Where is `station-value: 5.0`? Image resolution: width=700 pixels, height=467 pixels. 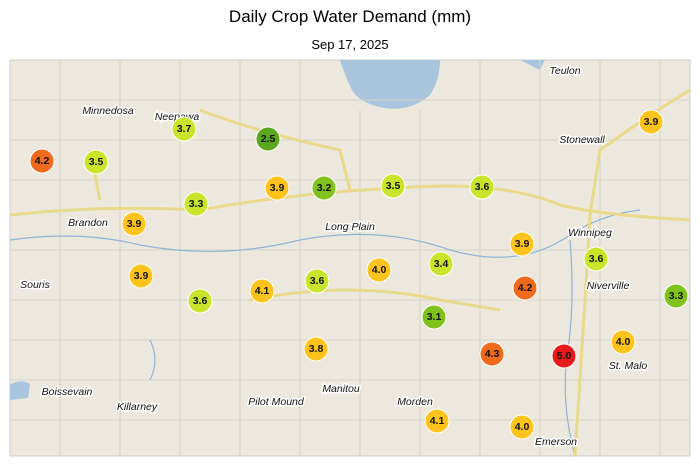 station-value: 5.0 is located at coordinates (564, 356).